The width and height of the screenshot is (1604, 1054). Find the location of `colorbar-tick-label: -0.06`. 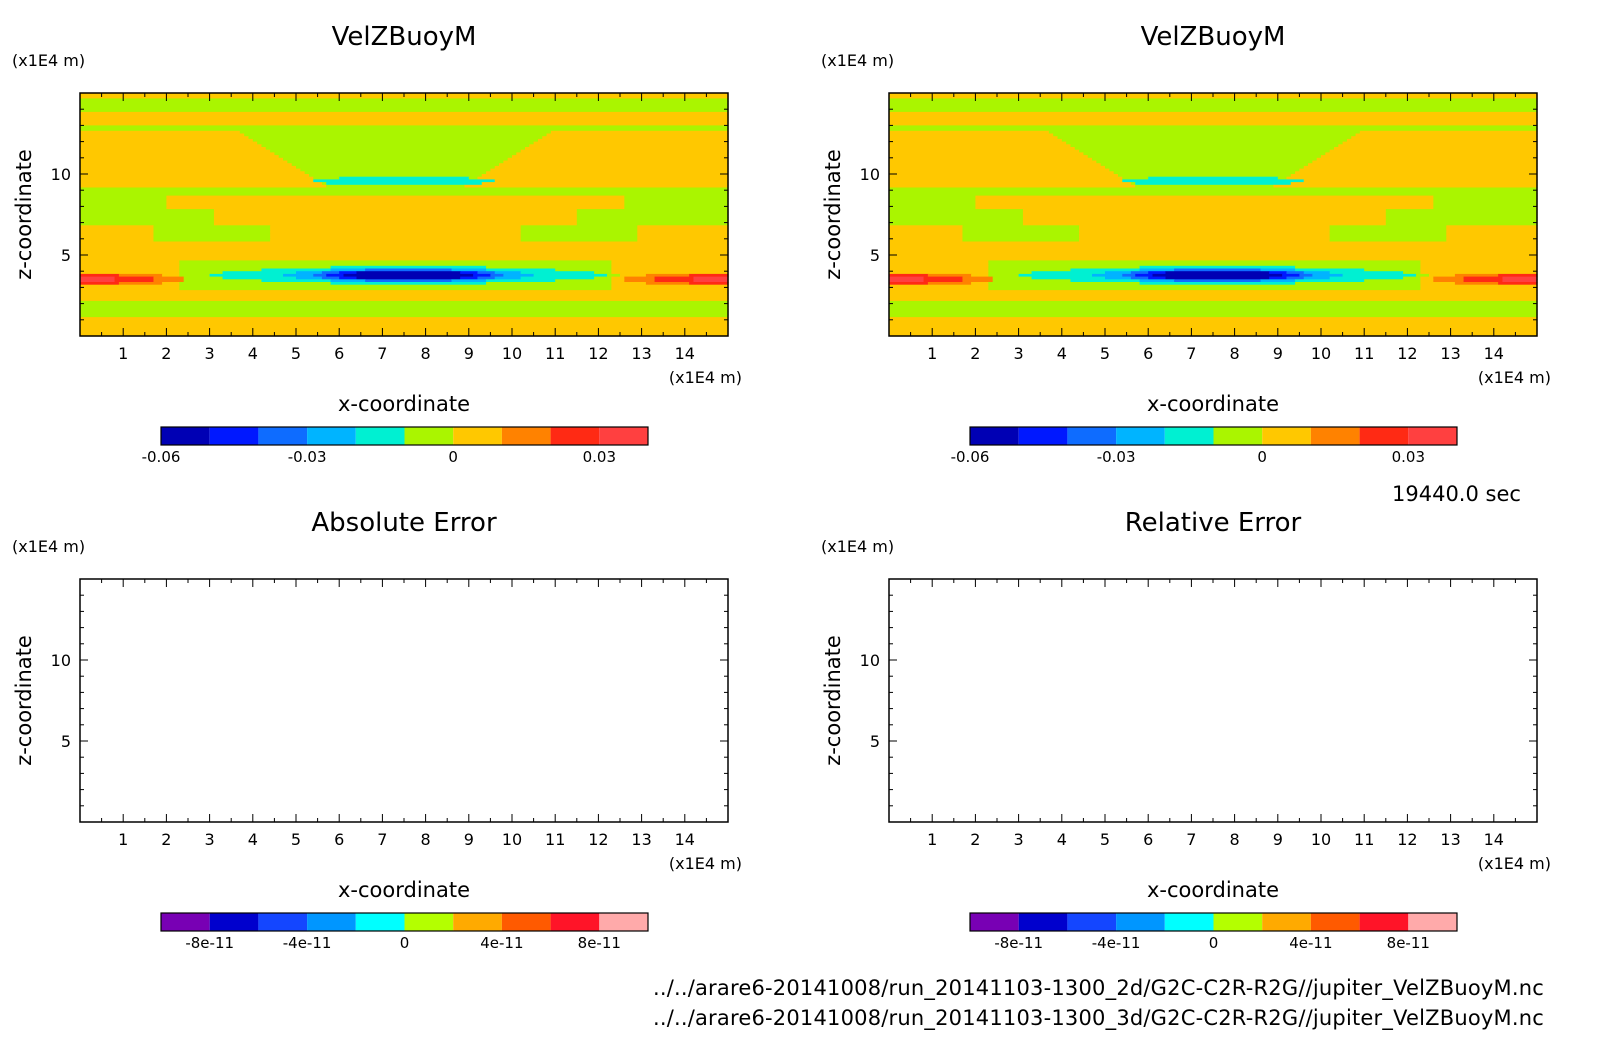

colorbar-tick-label: -0.06 is located at coordinates (161, 457).